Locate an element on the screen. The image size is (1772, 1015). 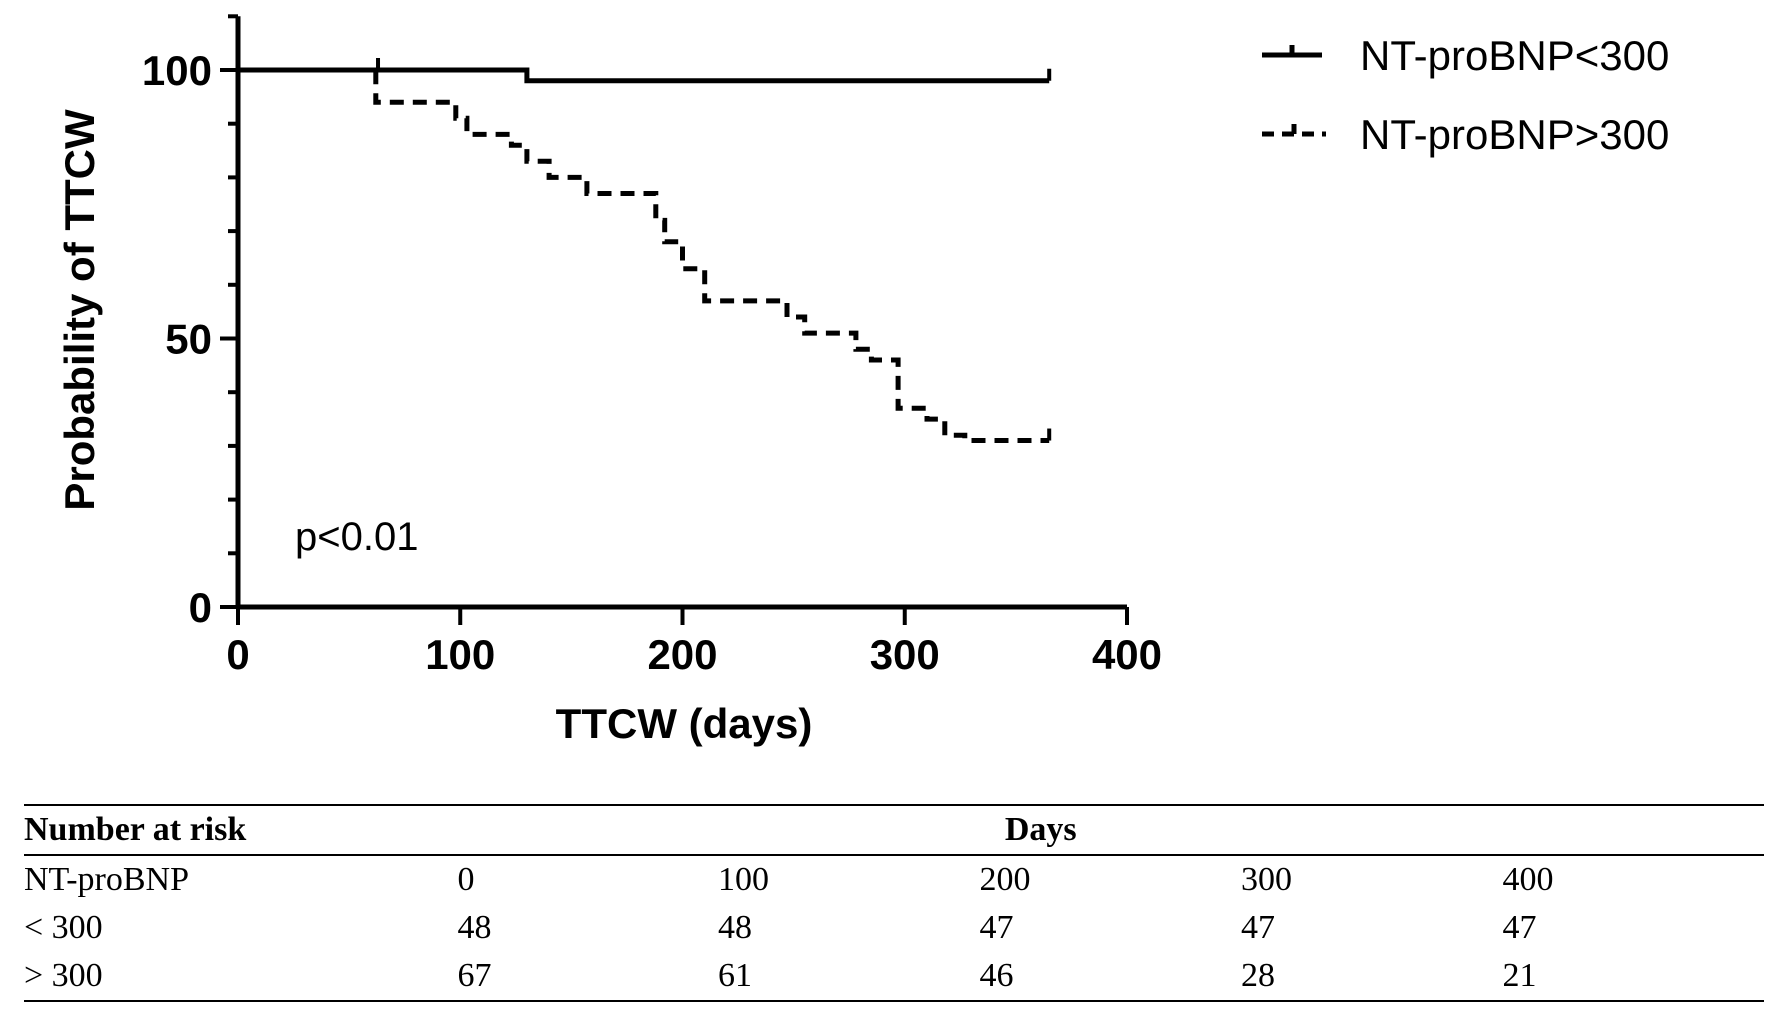
y-tick-label: 0 is located at coordinates (200, 607).